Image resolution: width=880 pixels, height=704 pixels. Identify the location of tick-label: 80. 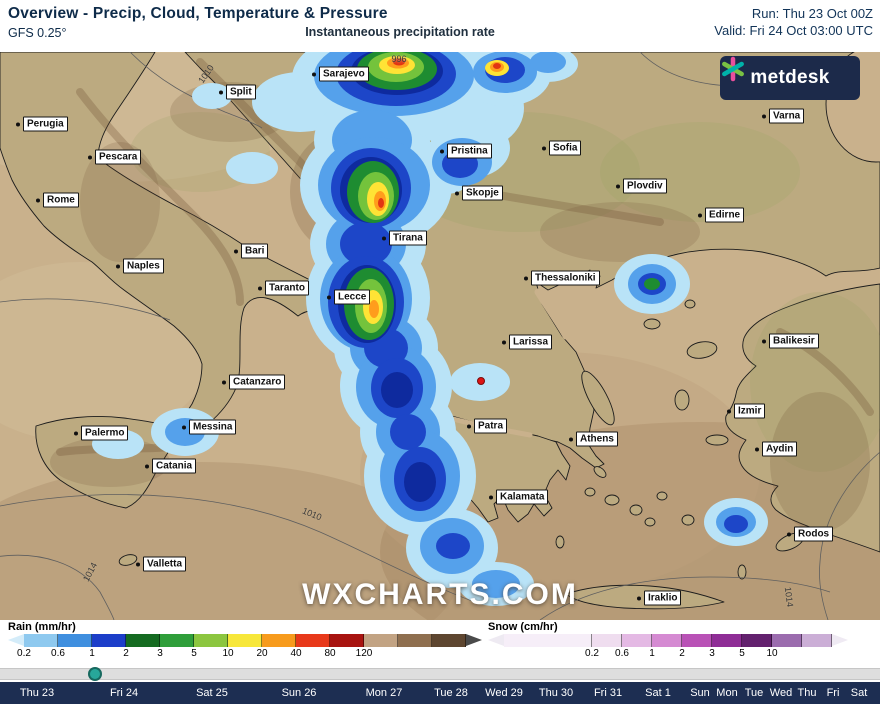
(330, 653).